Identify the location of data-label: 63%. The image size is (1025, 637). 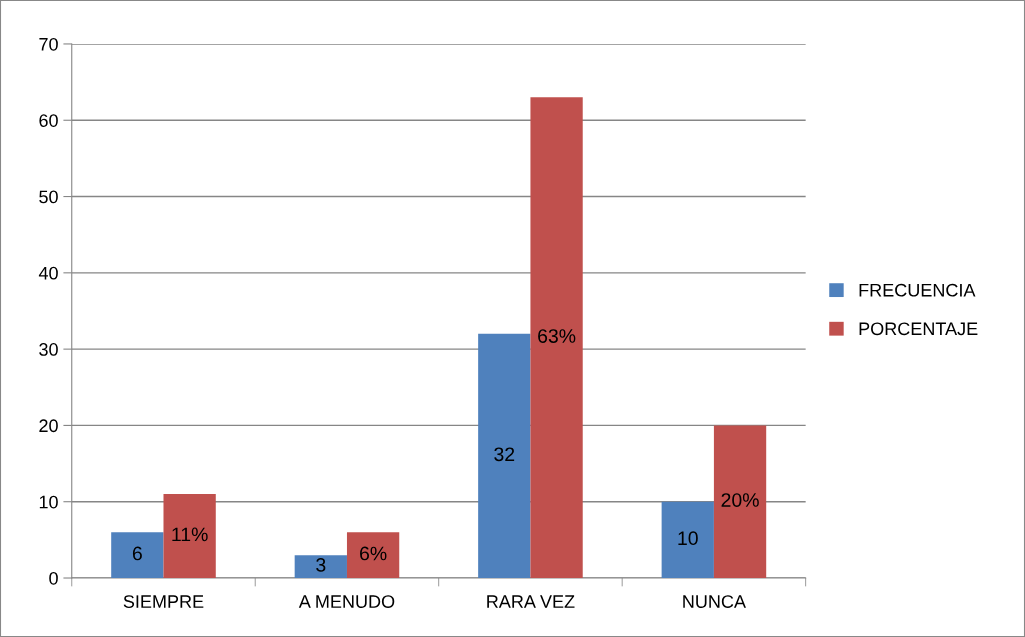
(557, 336).